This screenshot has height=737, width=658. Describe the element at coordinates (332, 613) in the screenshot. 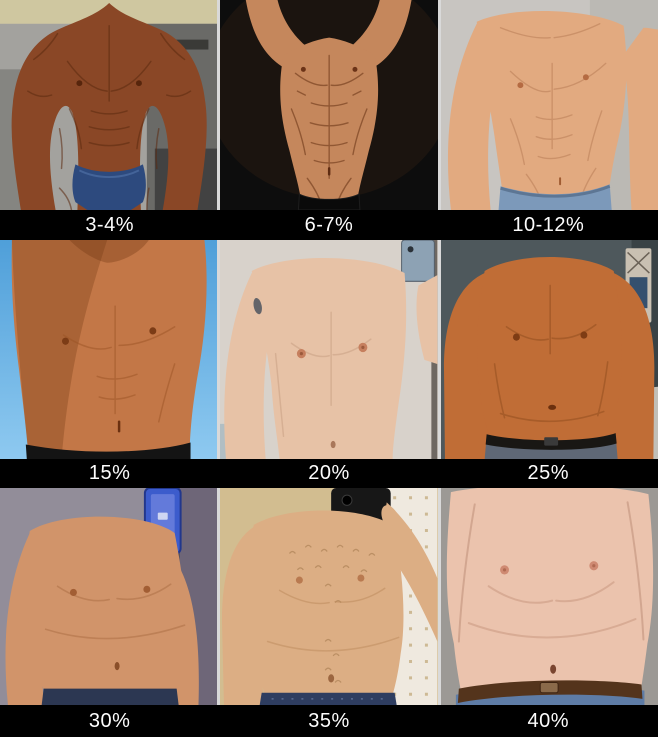

I see `chest-hair-texture` at that location.